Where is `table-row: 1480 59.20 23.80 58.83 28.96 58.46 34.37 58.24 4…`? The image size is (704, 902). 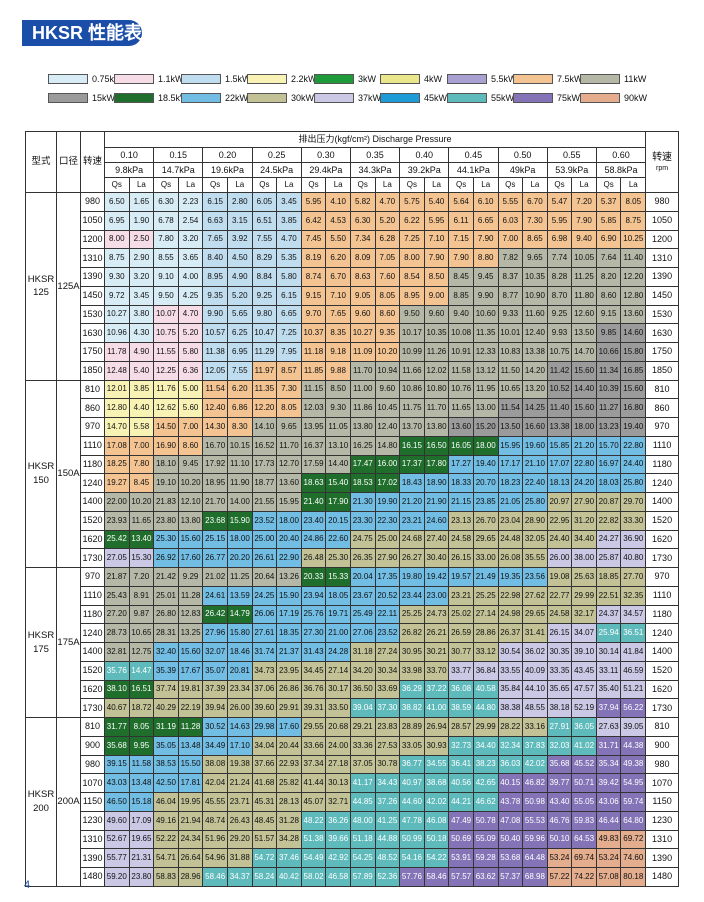
table-row: 1480 59.20 23.80 58.83 28.96 58.46 34.37 58.24 4… is located at coordinates (353, 877).